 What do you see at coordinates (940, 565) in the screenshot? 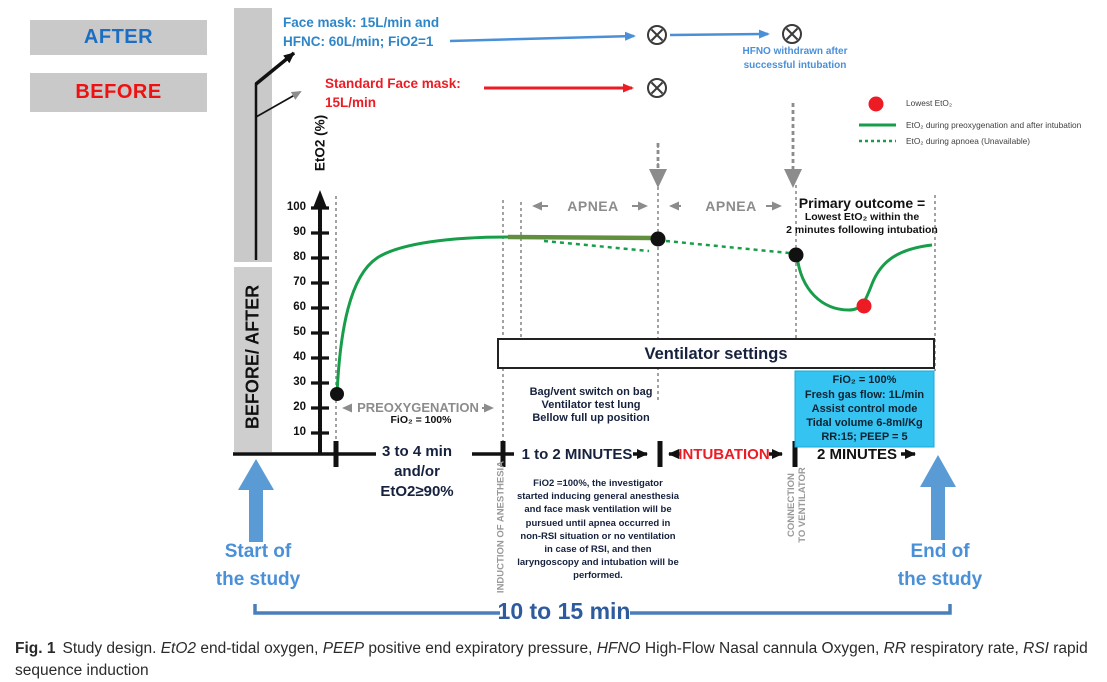
I see `end-of-study-label: End of the study` at bounding box center [940, 565].